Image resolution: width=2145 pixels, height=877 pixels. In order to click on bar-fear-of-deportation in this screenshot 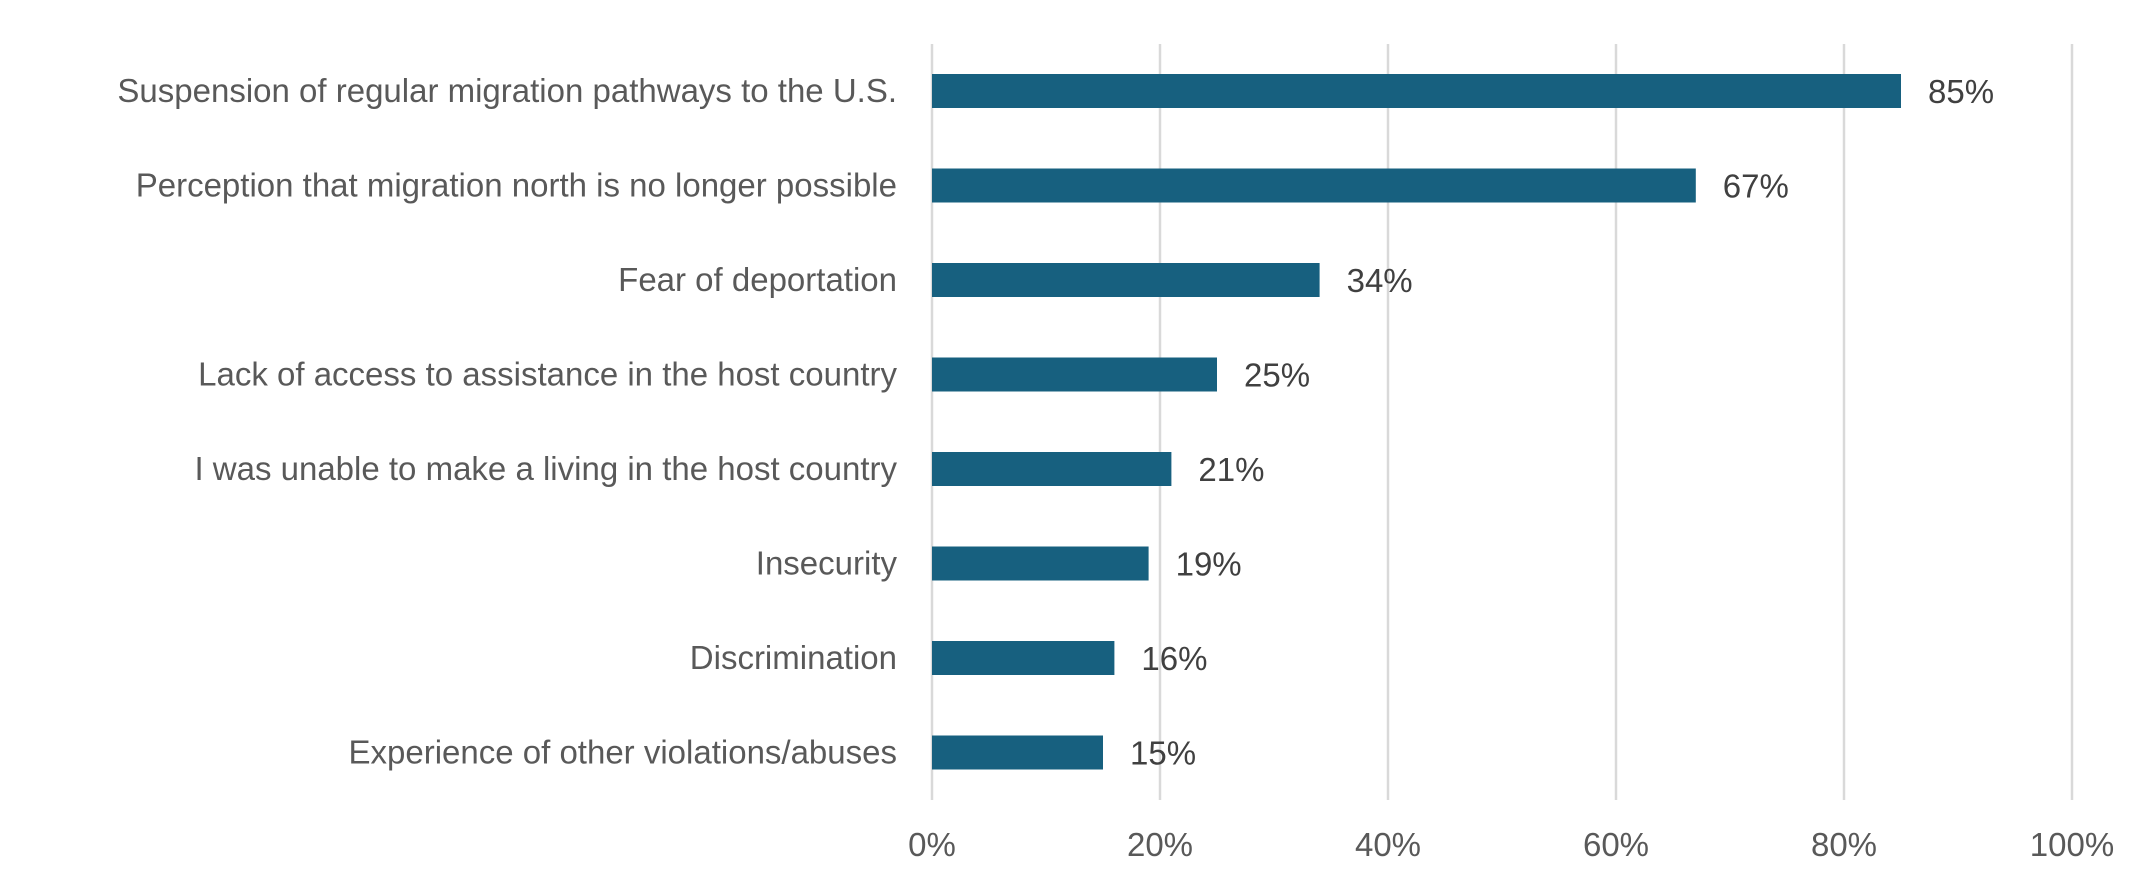, I will do `click(1126, 280)`.